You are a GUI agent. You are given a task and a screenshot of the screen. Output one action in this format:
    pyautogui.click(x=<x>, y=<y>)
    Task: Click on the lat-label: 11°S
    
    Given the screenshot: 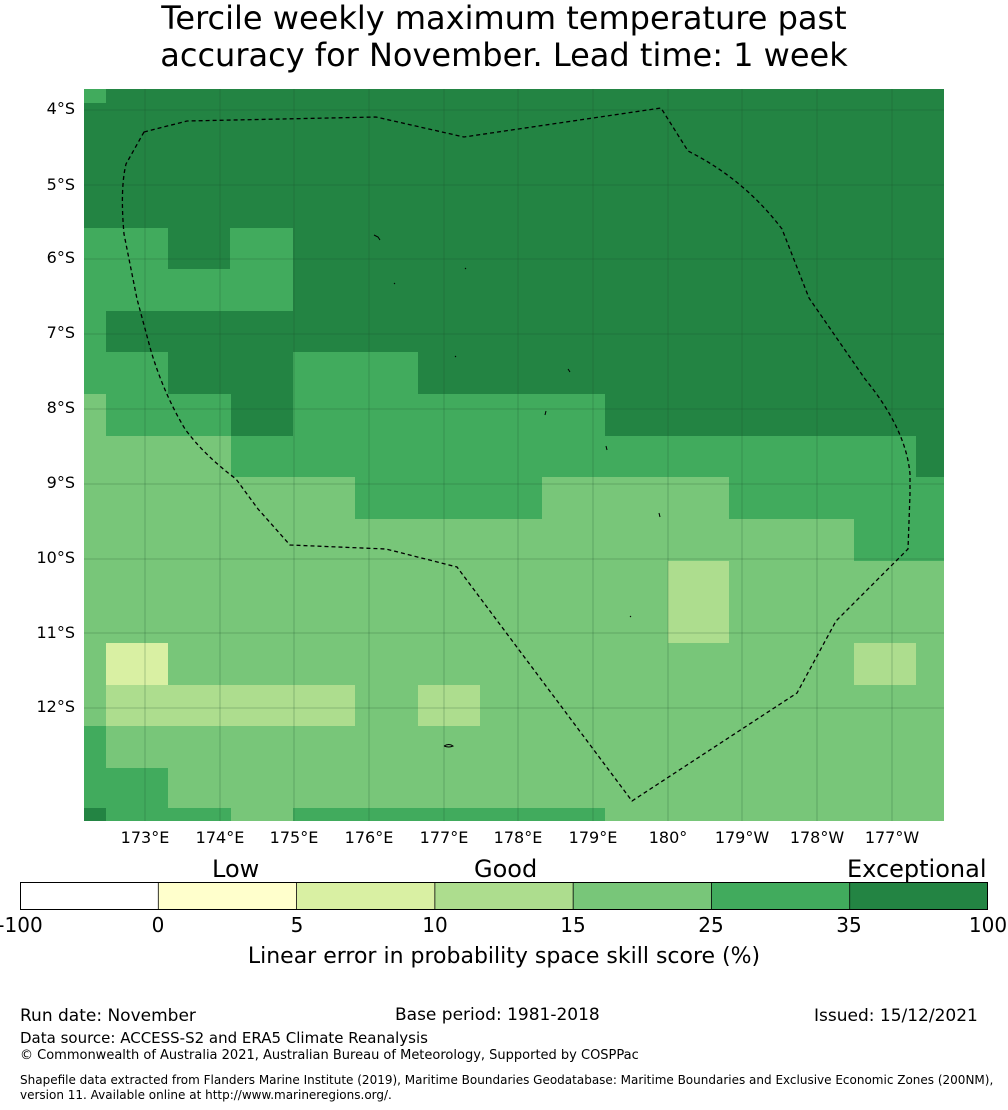 What is the action you would take?
    pyautogui.click(x=55, y=632)
    